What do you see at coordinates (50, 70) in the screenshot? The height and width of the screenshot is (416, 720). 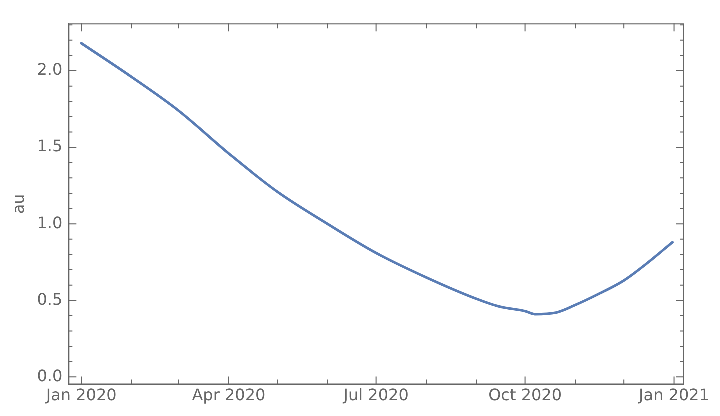 I see `y-tick-label: 2.0` at bounding box center [50, 70].